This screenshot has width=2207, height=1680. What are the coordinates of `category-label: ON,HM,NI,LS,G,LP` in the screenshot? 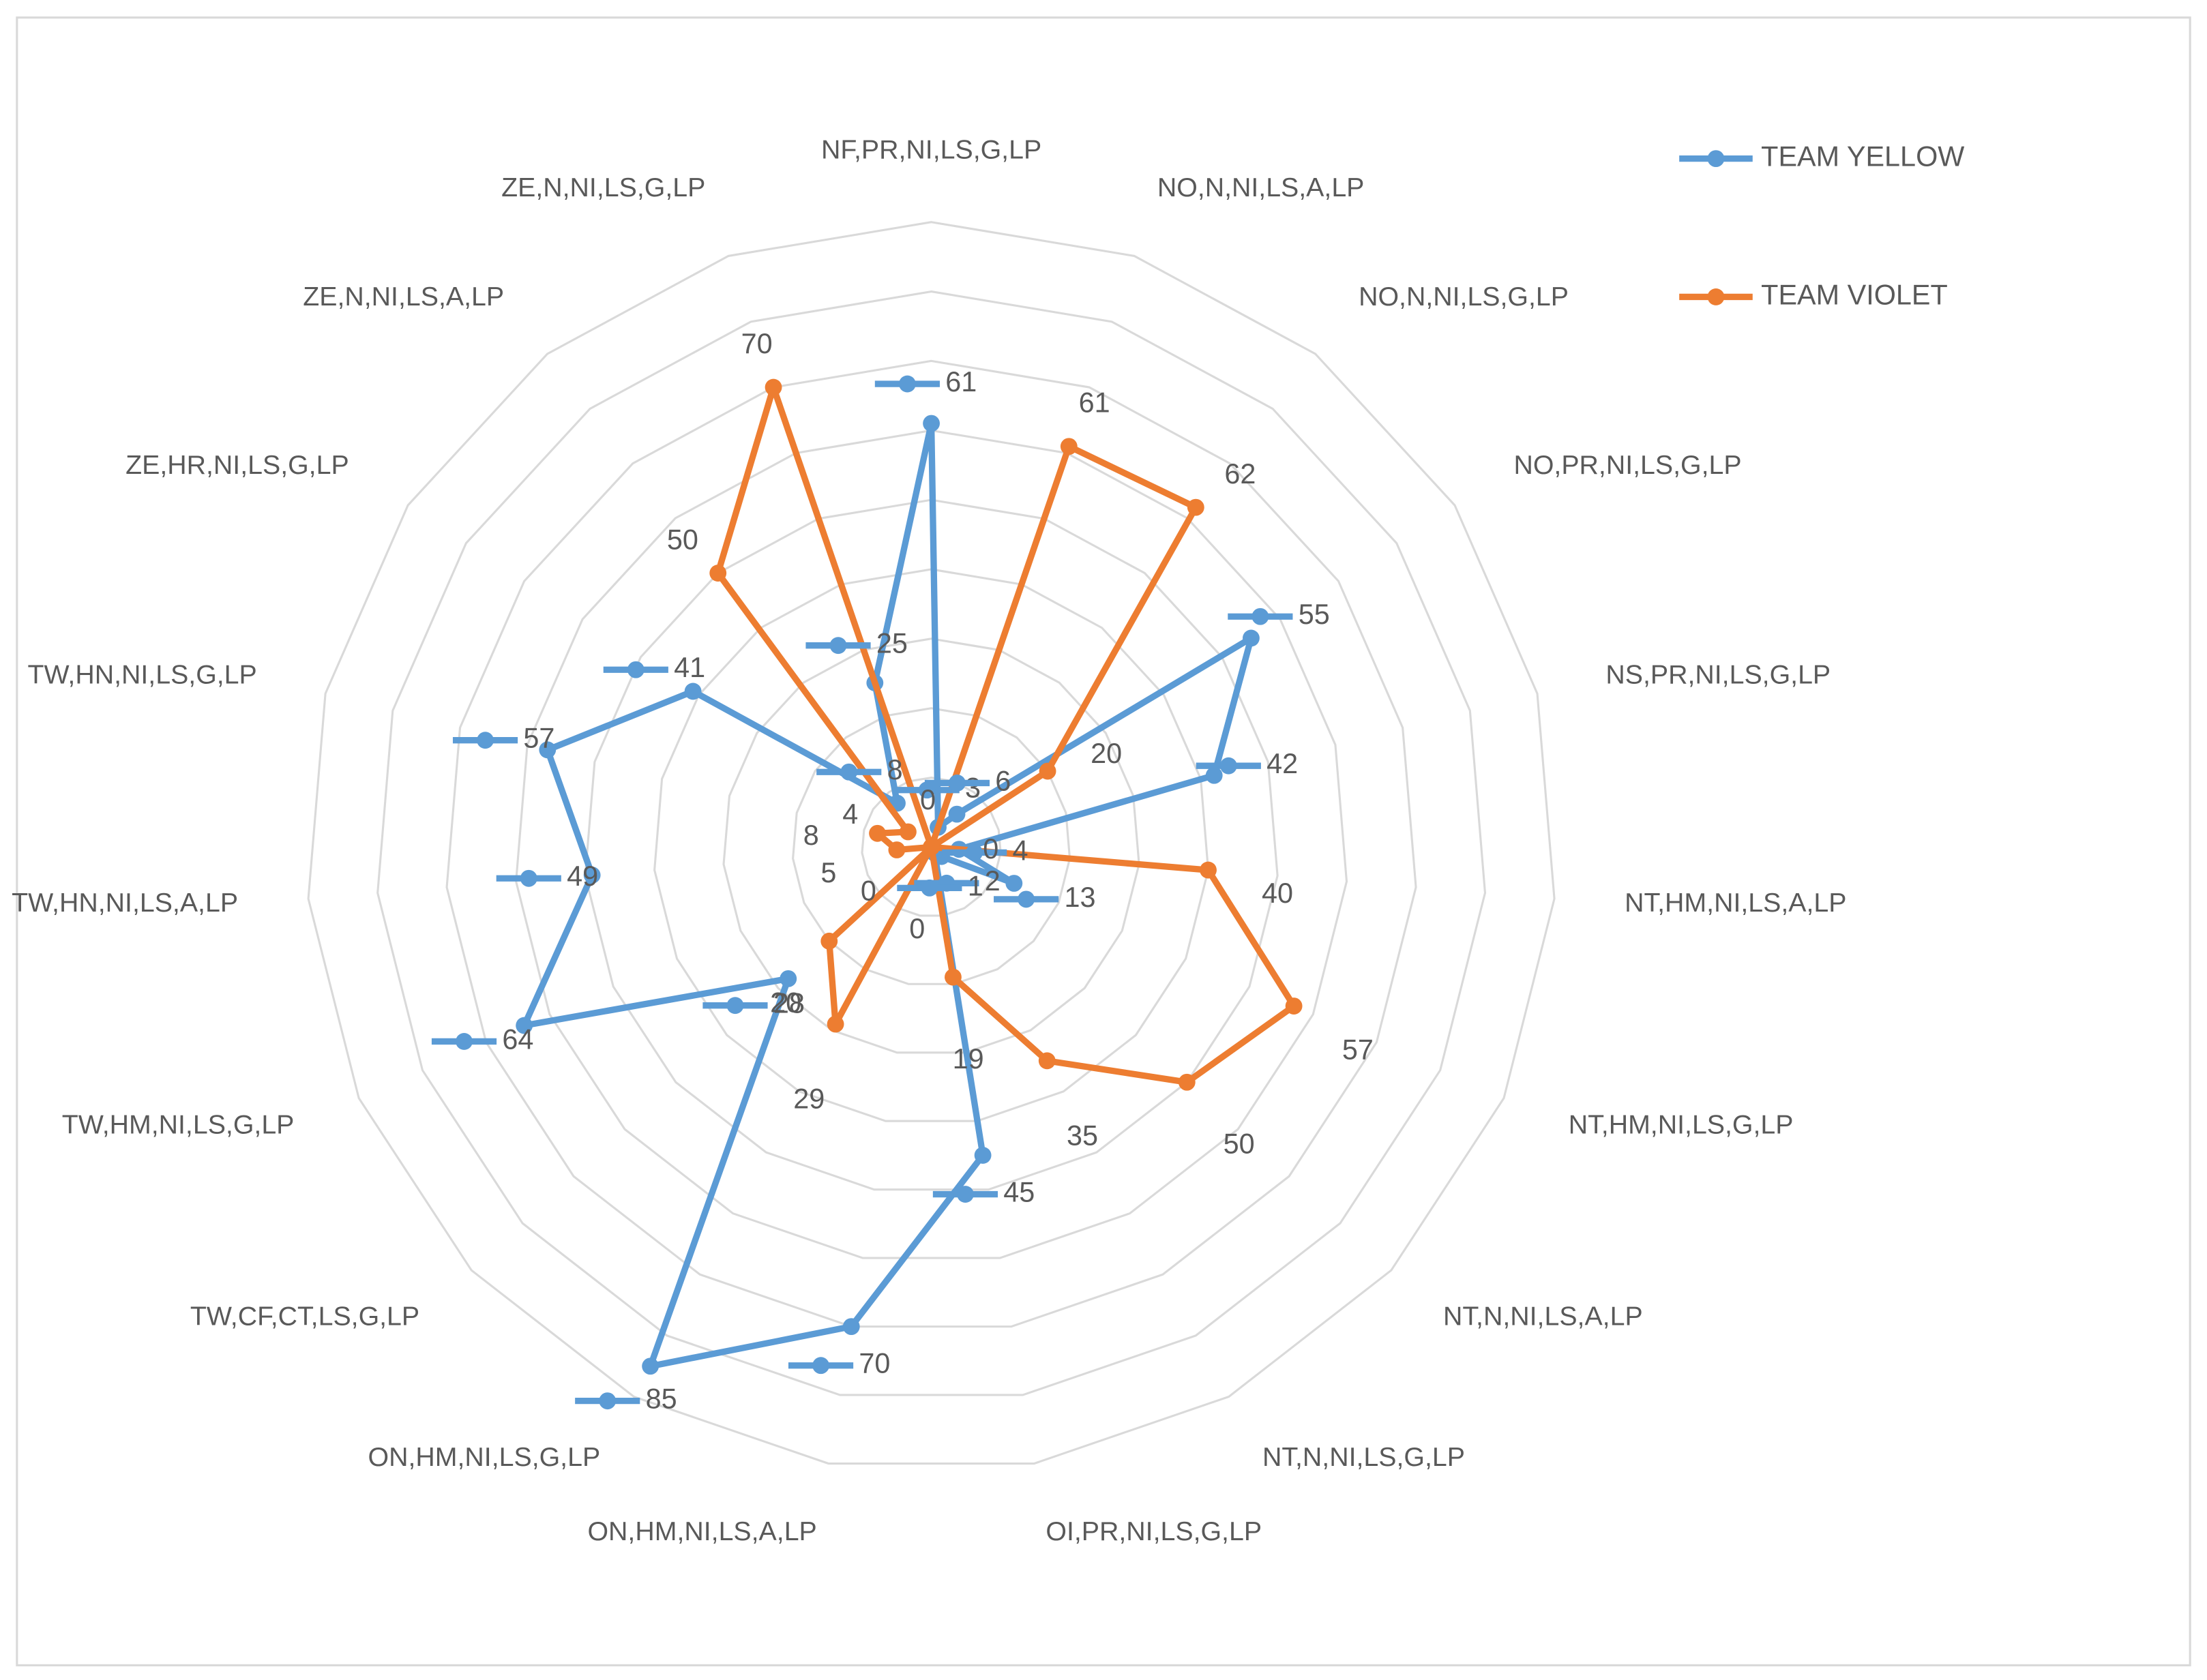 It's located at (485, 1457).